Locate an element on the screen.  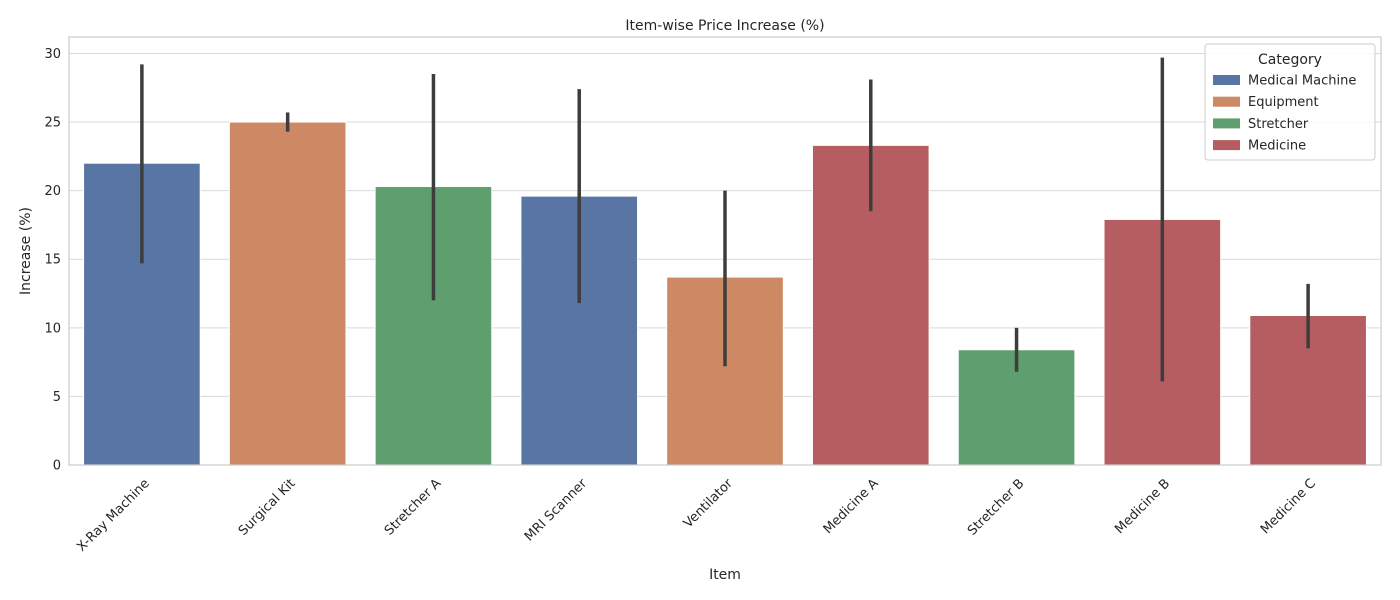
x-tick-label: Surgical Kit is located at coordinates (267, 507).